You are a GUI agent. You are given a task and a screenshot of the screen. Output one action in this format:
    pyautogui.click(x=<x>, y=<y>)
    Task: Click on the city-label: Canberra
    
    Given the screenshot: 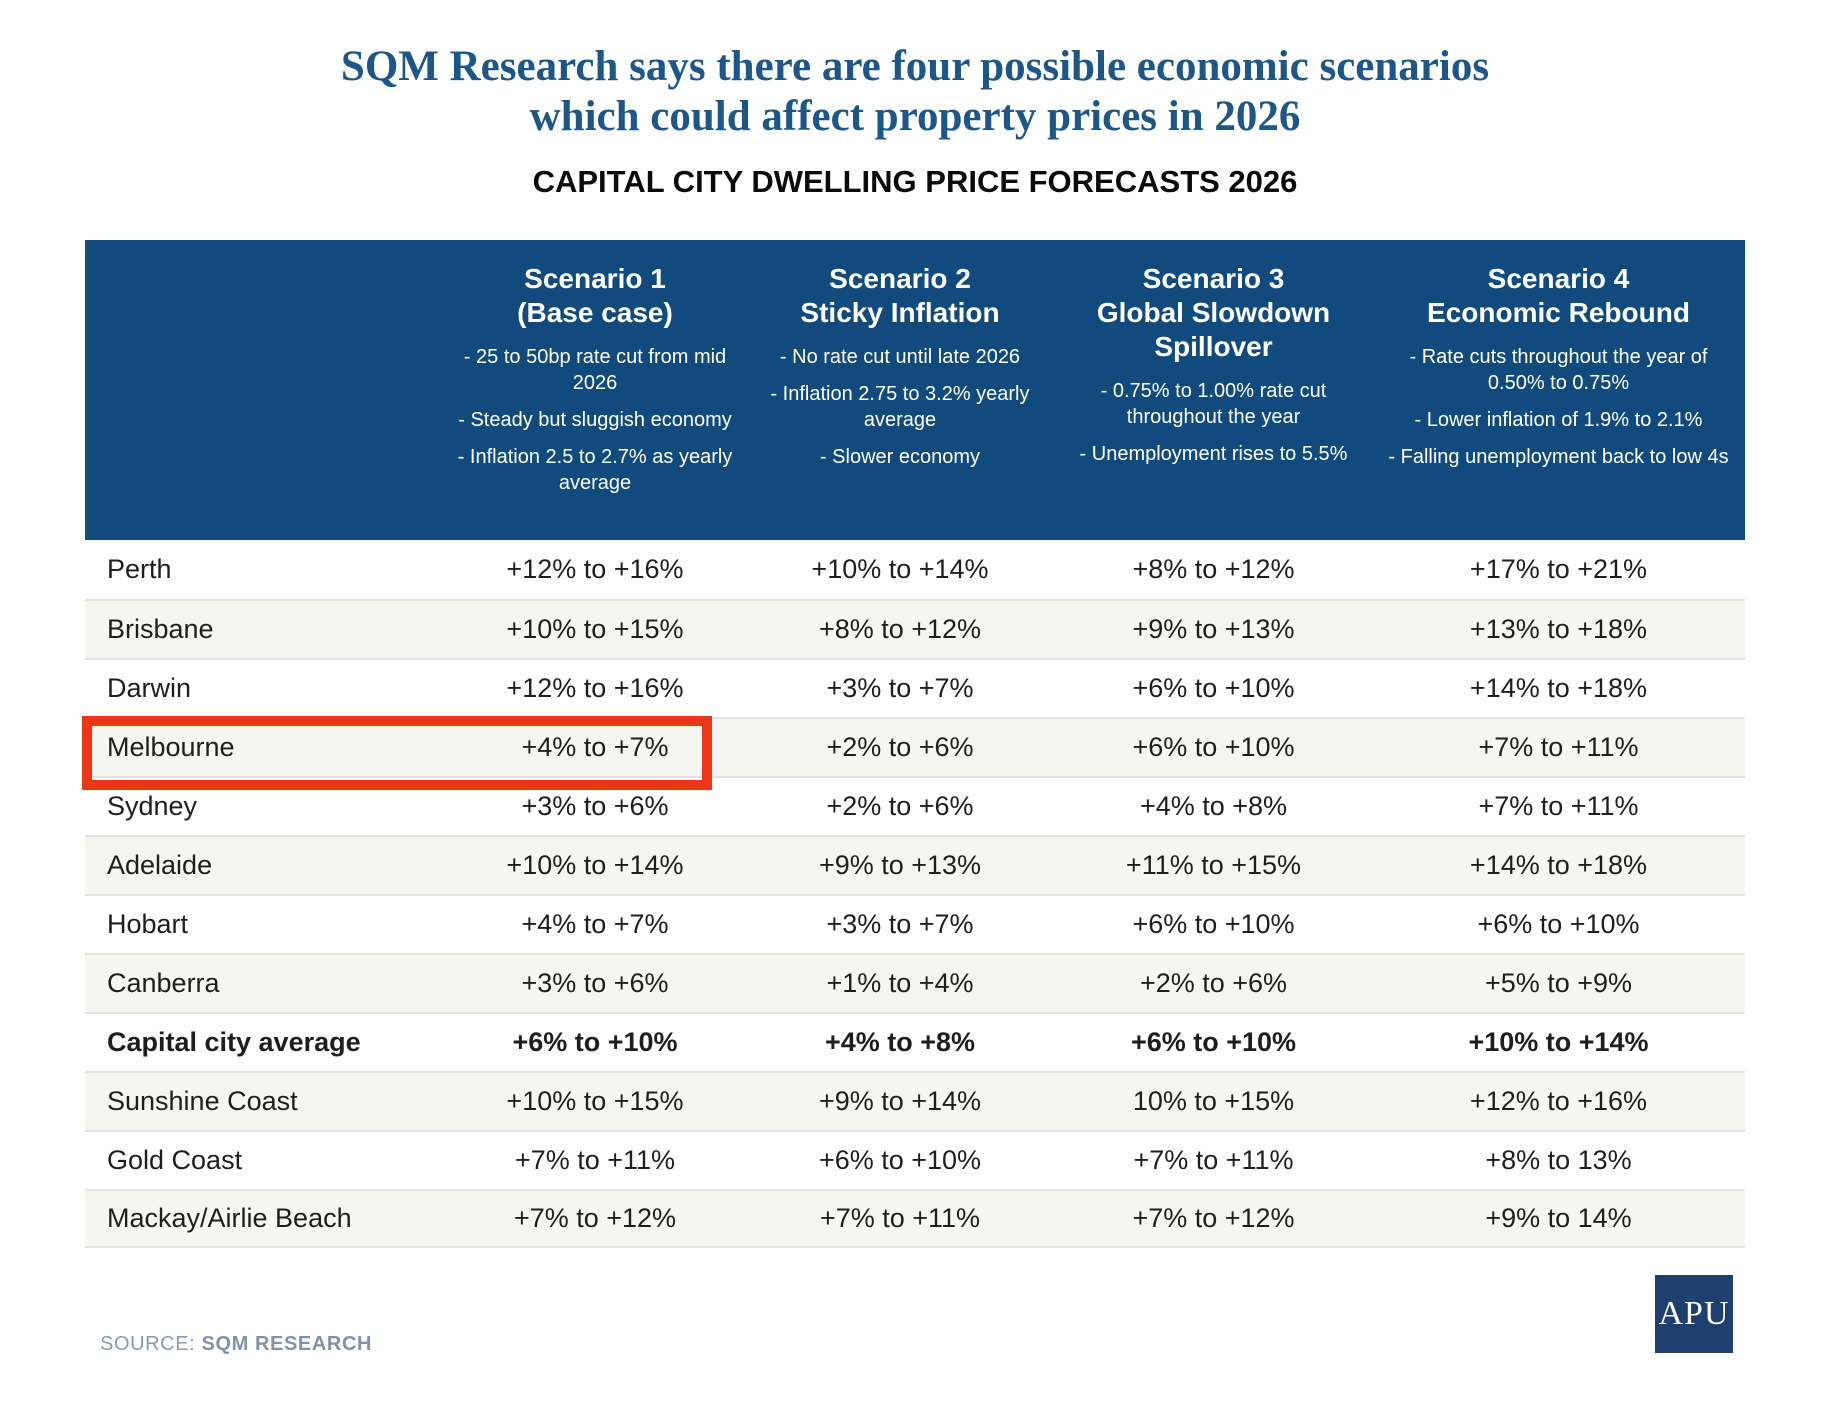 What is the action you would take?
    pyautogui.click(x=163, y=983)
    